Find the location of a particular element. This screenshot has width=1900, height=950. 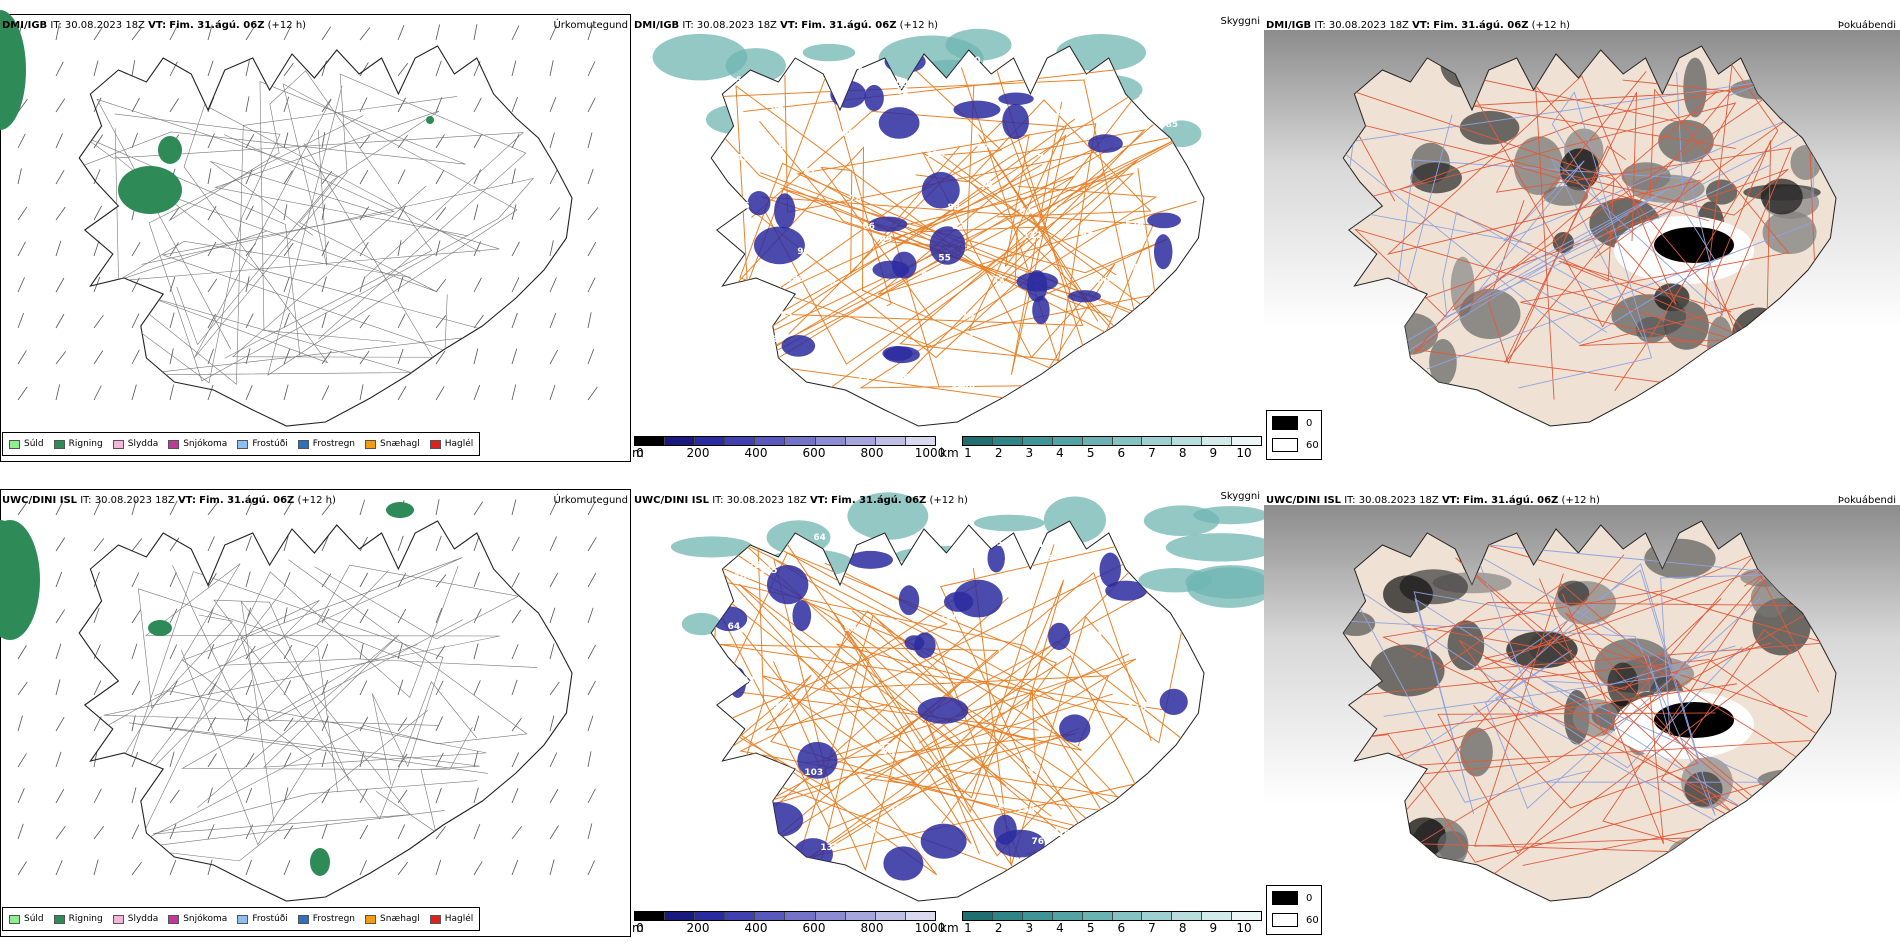

legend-item: Slydda is located at coordinates (135, 444).